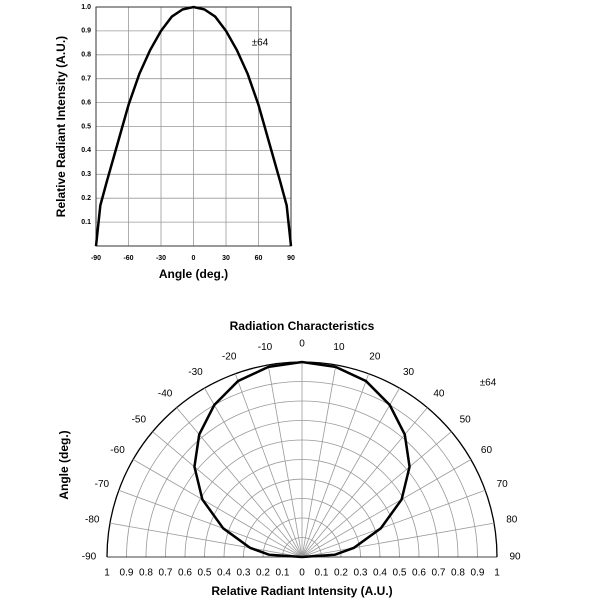  Describe the element at coordinates (165, 393) in the screenshot. I see `angle-tick-label: -40` at that location.